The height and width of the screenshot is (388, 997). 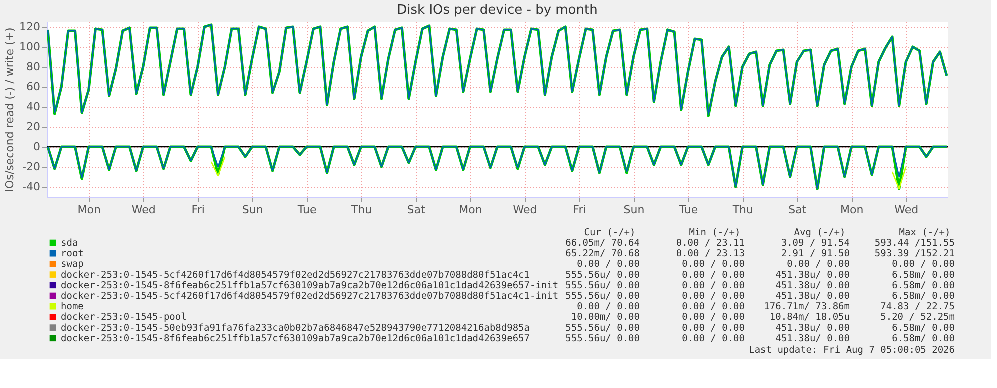 I want to click on legend-label: swap, so click(x=72, y=264).